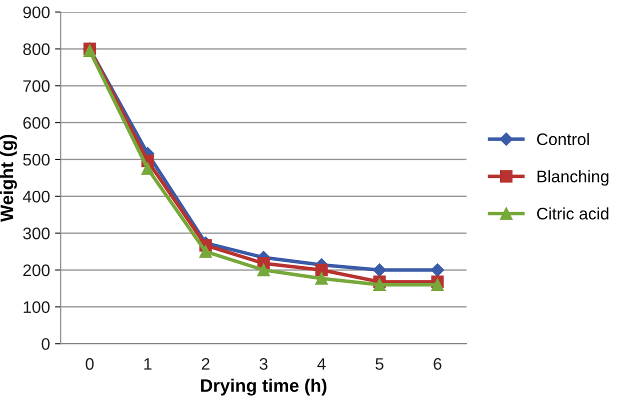  I want to click on y-tick-label: 500, so click(36, 160).